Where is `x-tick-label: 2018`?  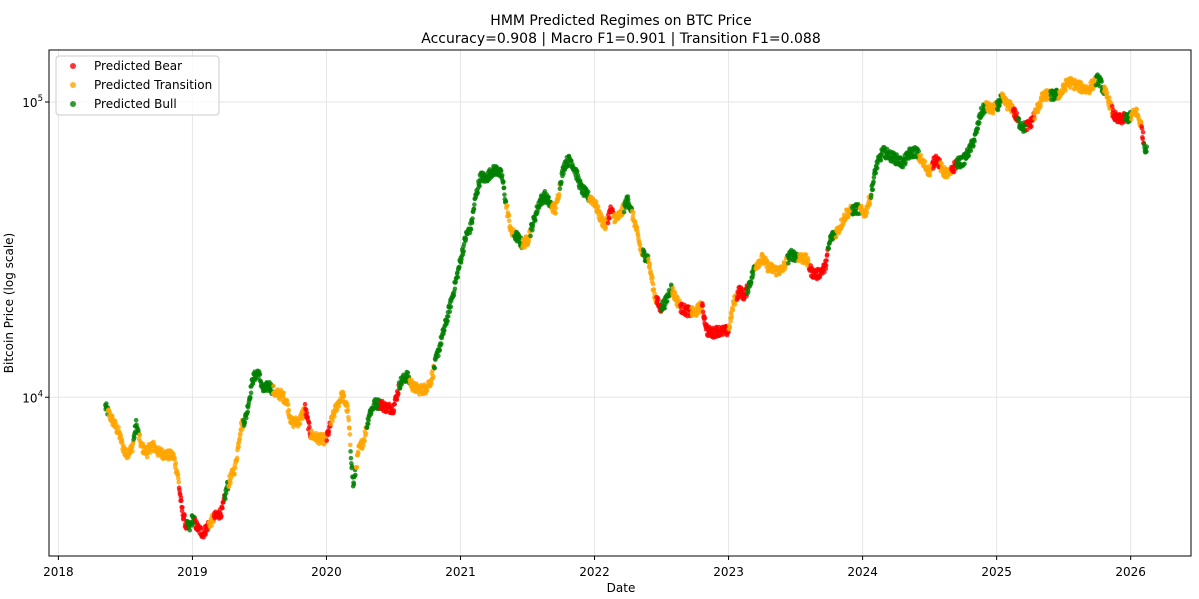 x-tick-label: 2018 is located at coordinates (58, 572).